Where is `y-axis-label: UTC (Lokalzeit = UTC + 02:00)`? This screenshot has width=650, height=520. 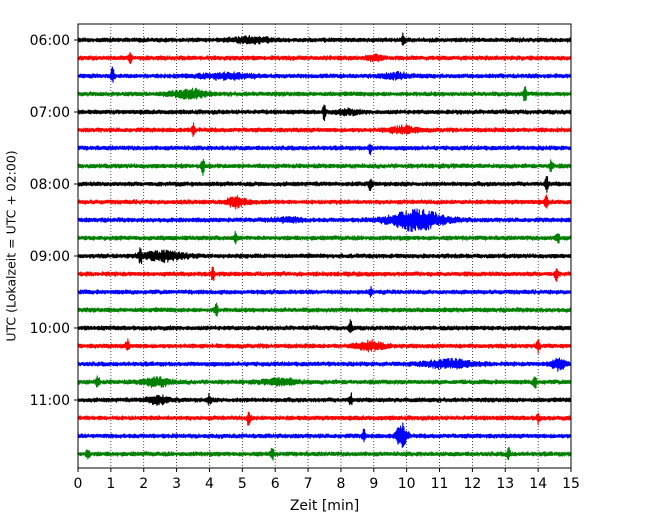 y-axis-label: UTC (Lokalzeit = UTC + 02:00) is located at coordinates (11, 245).